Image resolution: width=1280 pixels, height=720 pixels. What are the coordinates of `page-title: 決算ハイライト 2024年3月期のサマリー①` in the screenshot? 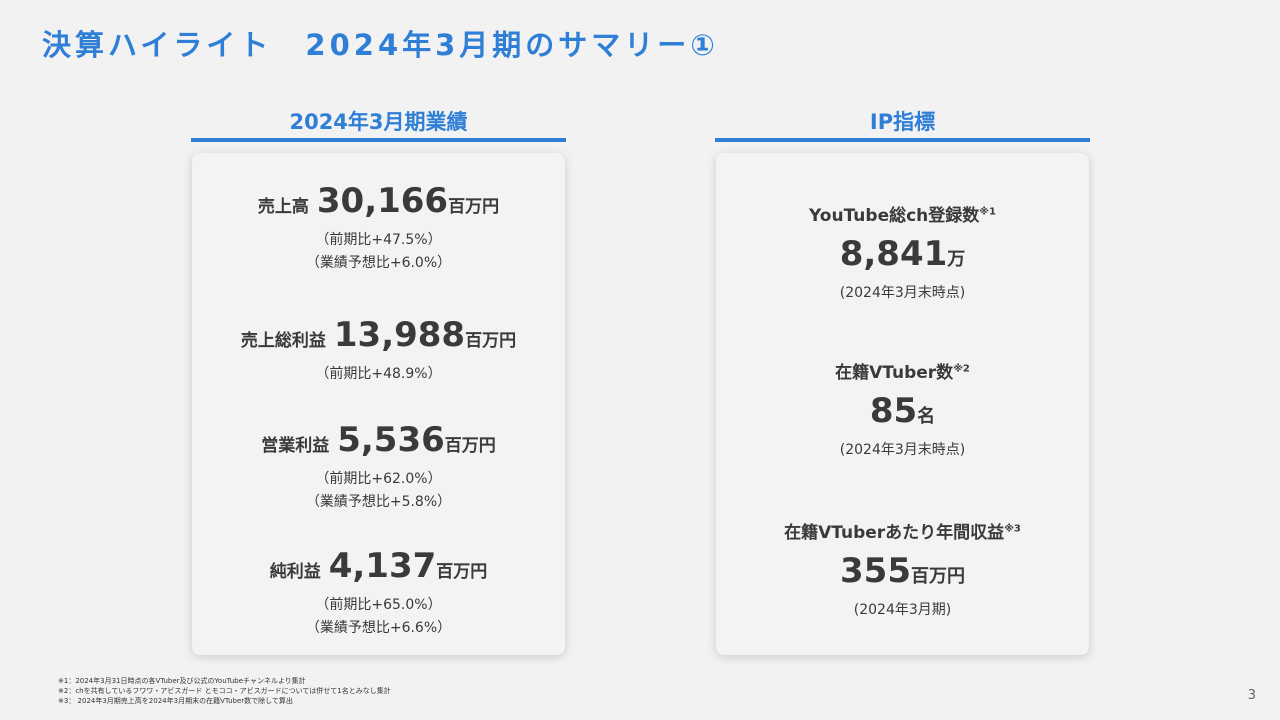 It's located at (380, 45).